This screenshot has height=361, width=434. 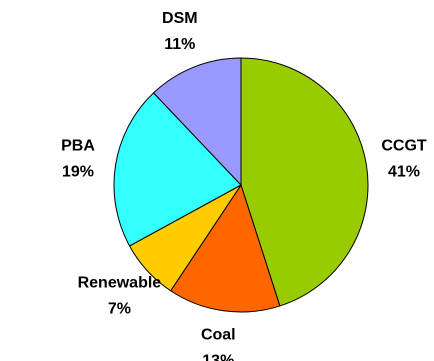 What do you see at coordinates (180, 18) in the screenshot?
I see `slice-label: DSM` at bounding box center [180, 18].